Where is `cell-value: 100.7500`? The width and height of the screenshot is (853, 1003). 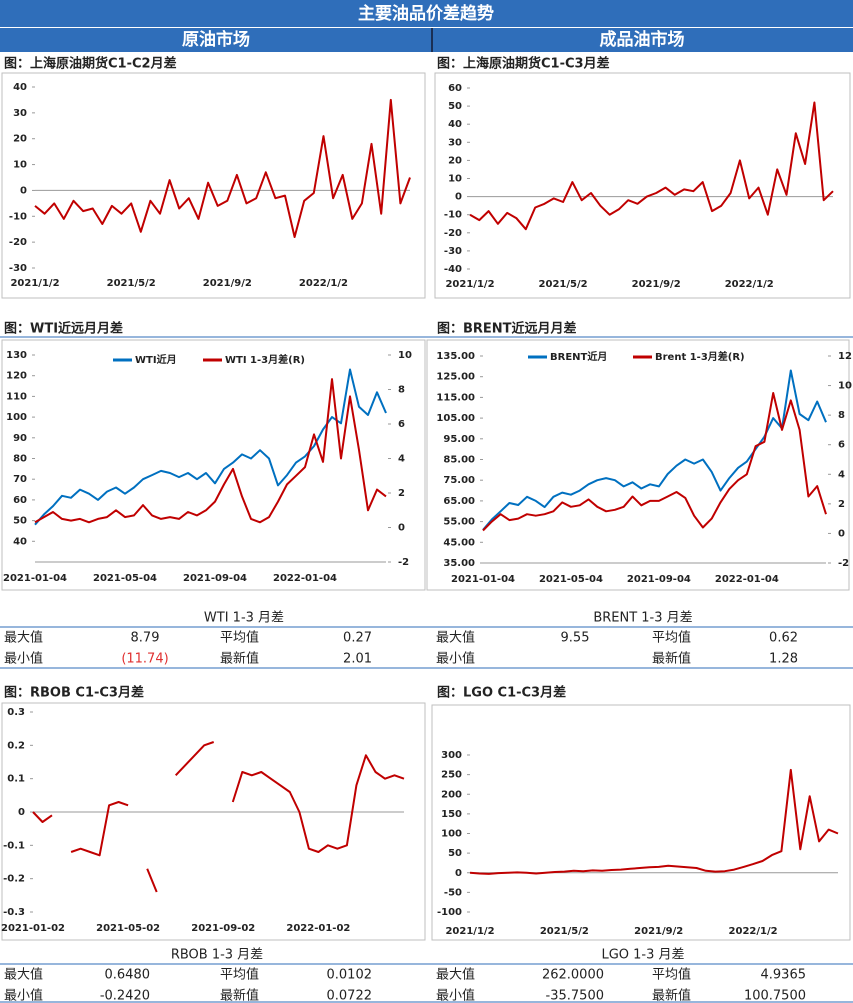 cell-value: 100.7500 is located at coordinates (775, 996).